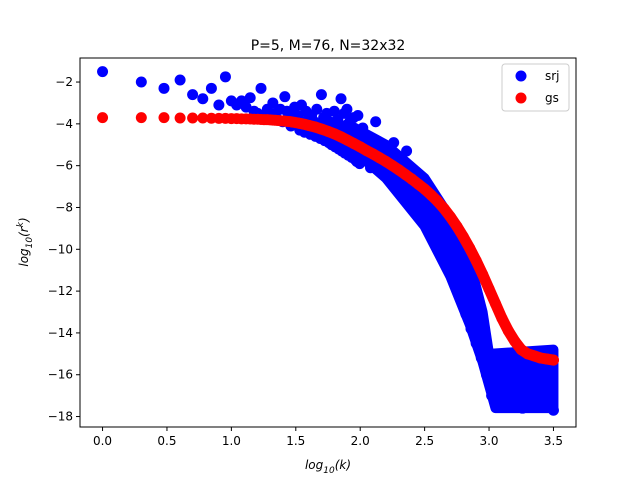 This screenshot has width=640, height=480. I want to click on x-axis-label: log10(k), so click(328, 467).